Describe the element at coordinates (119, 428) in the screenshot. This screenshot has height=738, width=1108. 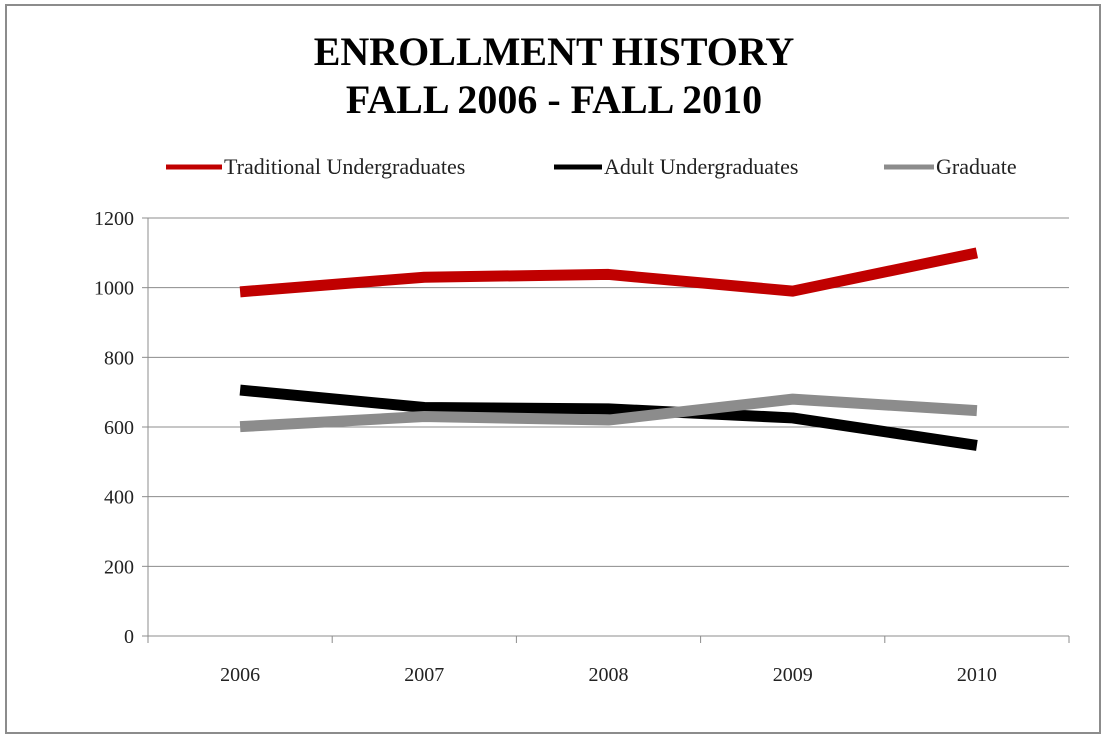
I see `y-tick-label: 600` at that location.